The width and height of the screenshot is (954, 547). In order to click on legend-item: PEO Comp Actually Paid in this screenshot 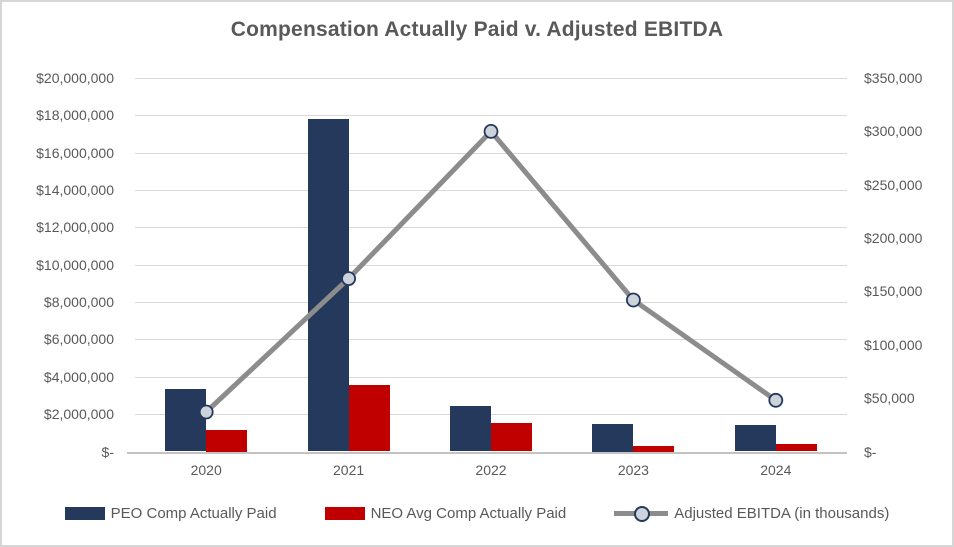, I will do `click(170, 513)`.